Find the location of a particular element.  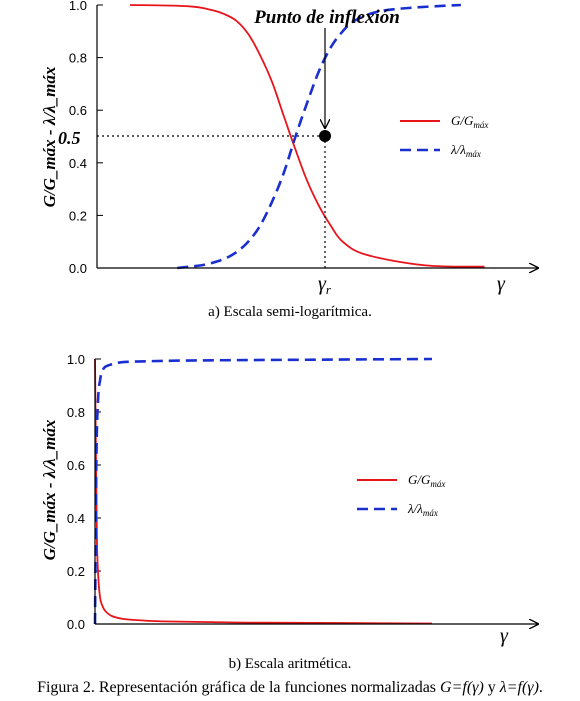

chart-a-y-tick-label: 0.6 is located at coordinates (78, 110).